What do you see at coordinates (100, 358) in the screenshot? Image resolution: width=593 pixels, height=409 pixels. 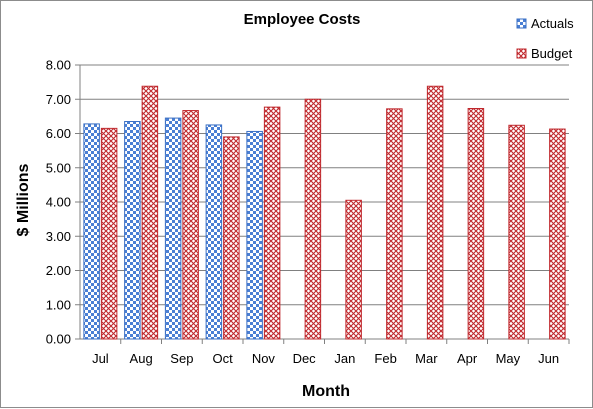 I see `x-tick-label: Jul` at bounding box center [100, 358].